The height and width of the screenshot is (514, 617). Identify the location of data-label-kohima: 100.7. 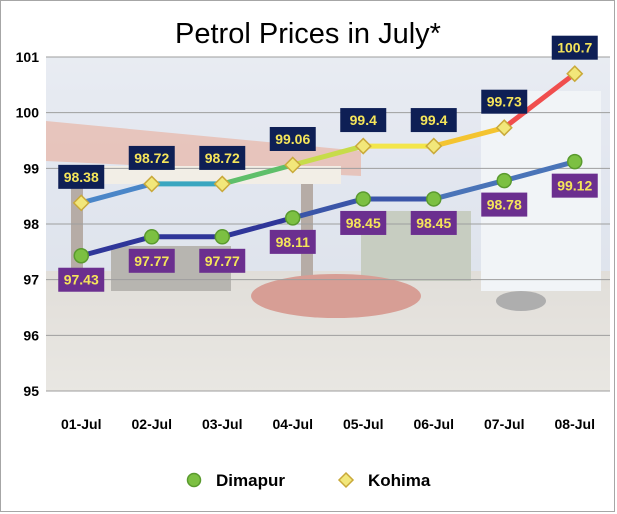
(574, 48).